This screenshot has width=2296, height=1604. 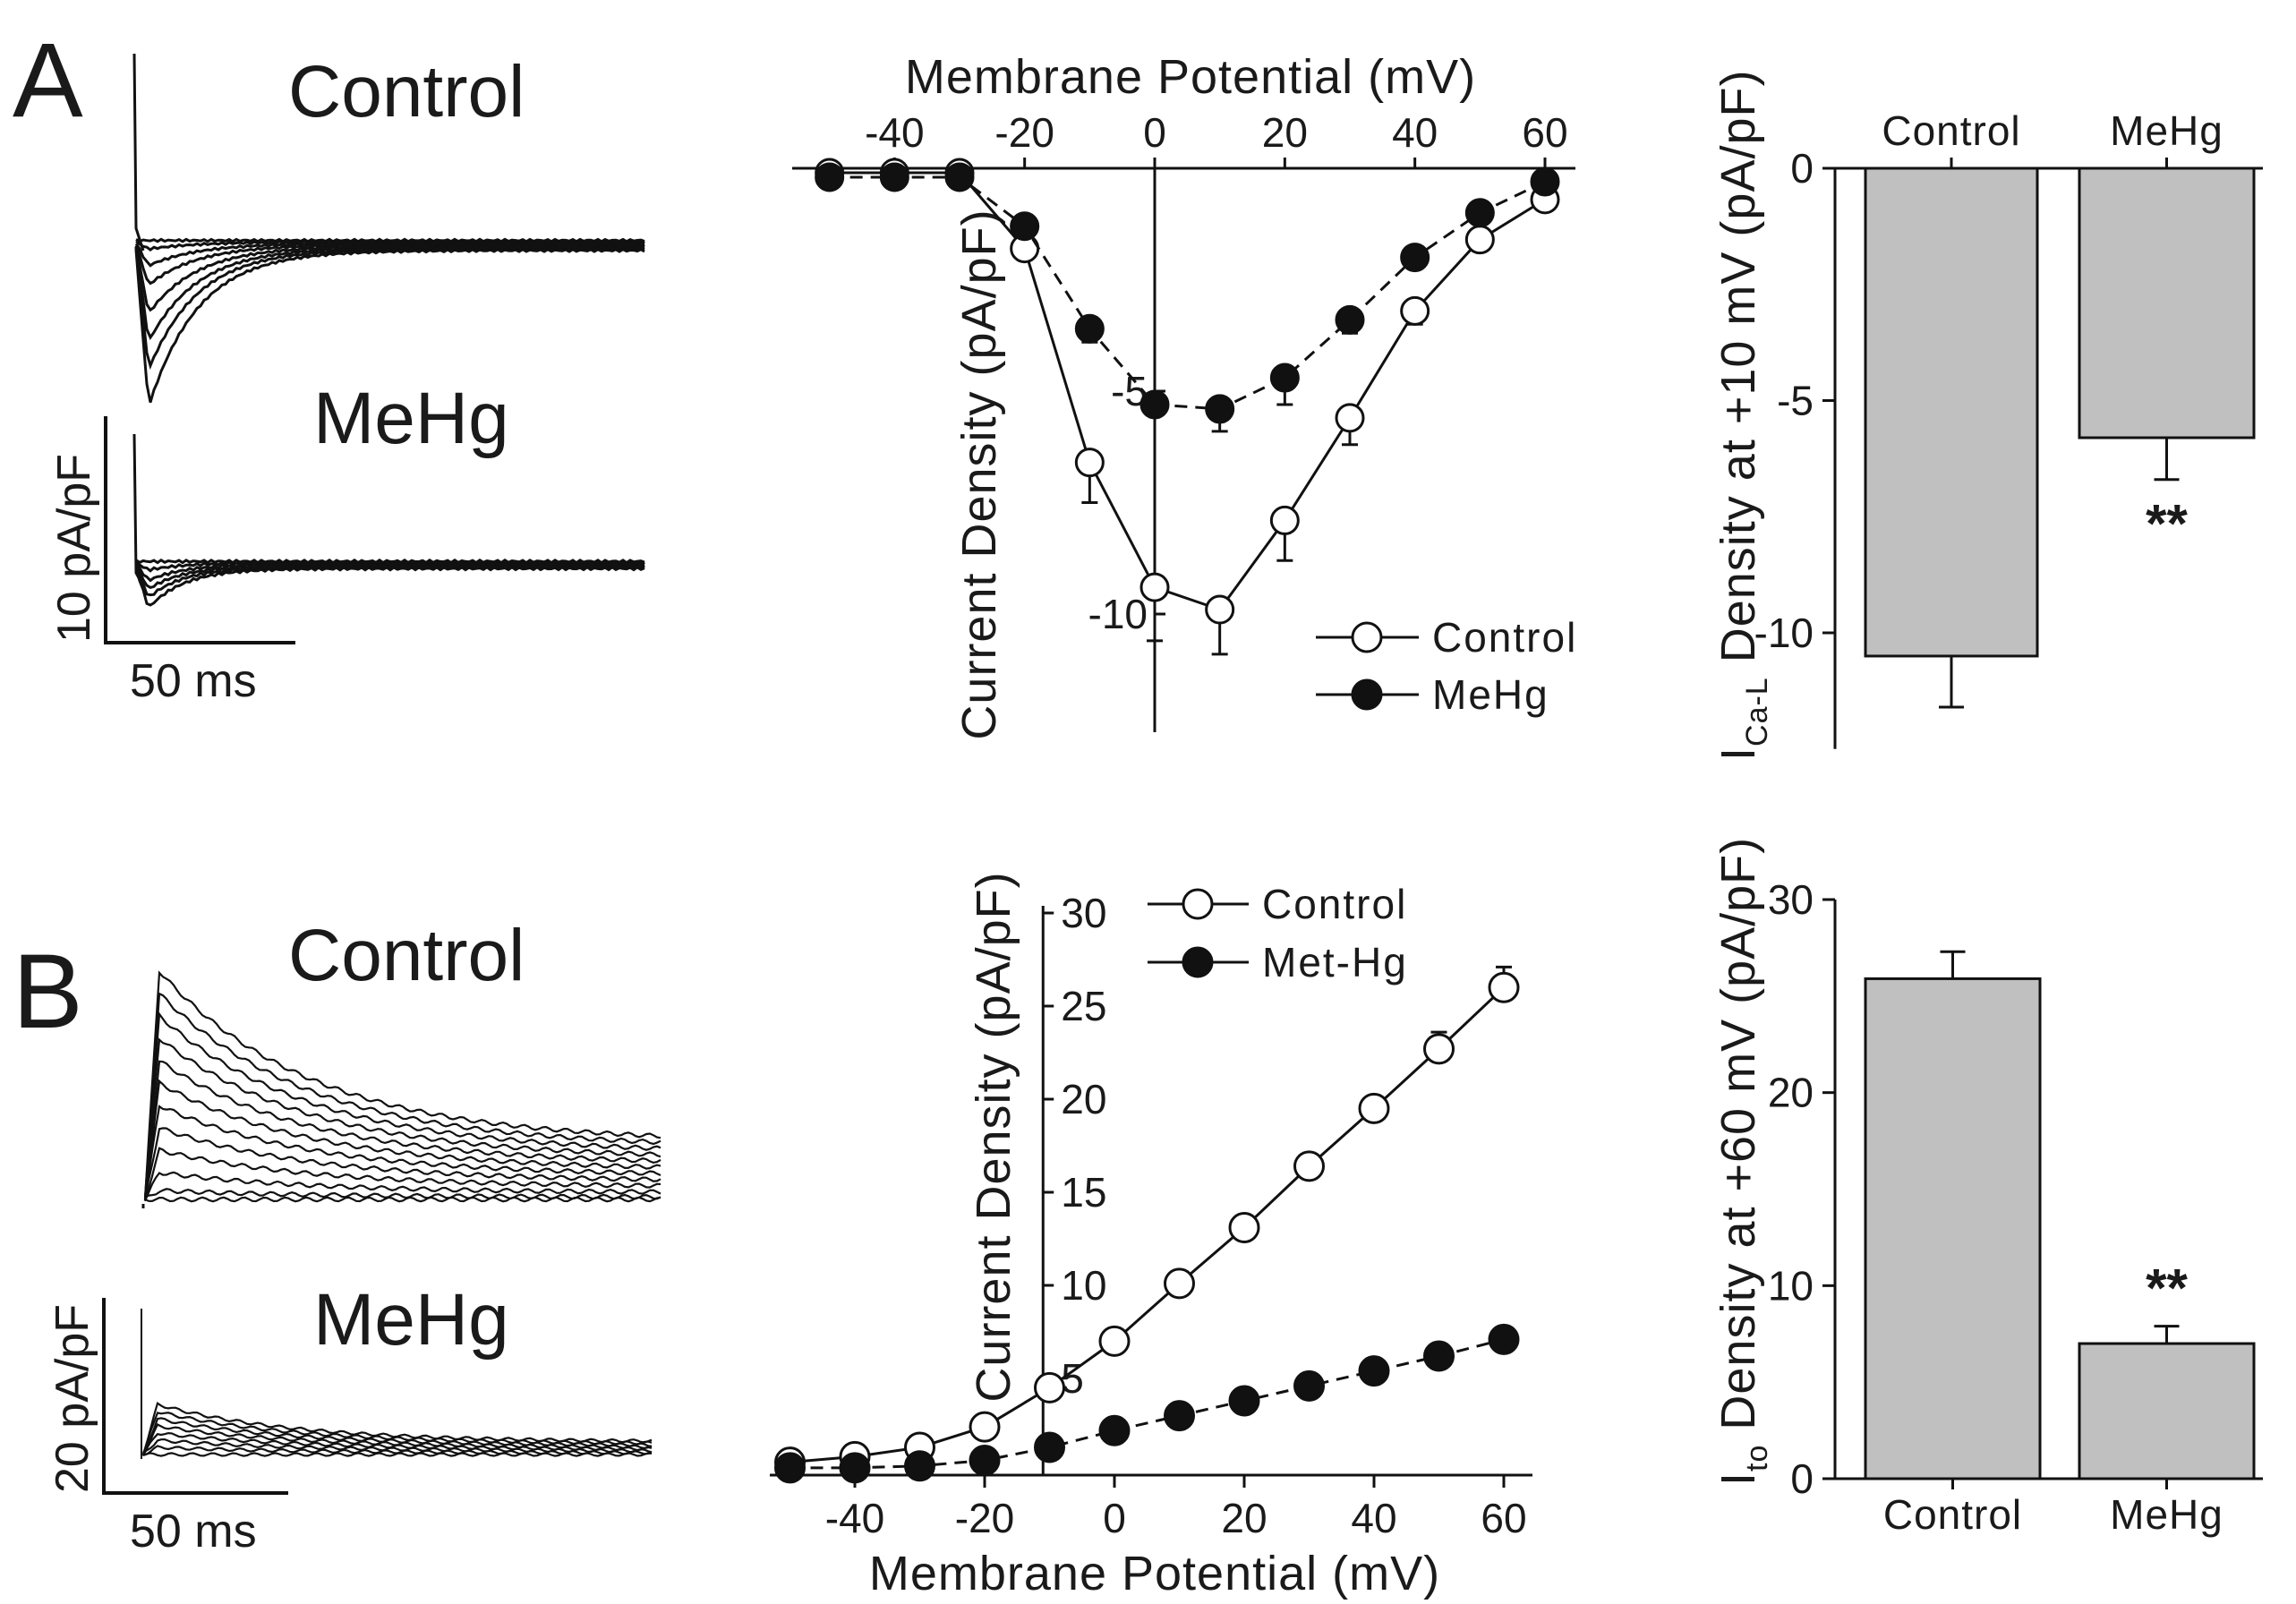 I want to click on x-tick-label-2: 0, so click(x=1154, y=132).